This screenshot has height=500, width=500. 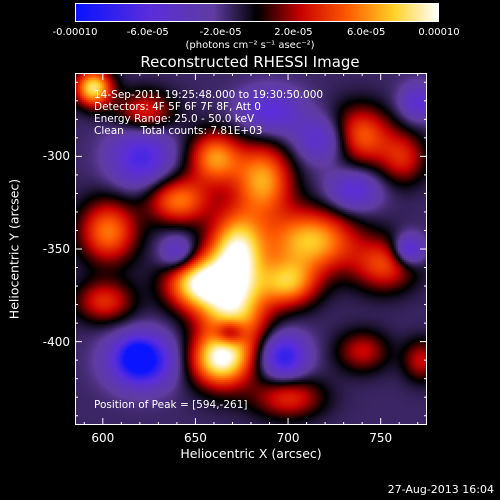 What do you see at coordinates (257, 12) in the screenshot?
I see `colorbar` at bounding box center [257, 12].